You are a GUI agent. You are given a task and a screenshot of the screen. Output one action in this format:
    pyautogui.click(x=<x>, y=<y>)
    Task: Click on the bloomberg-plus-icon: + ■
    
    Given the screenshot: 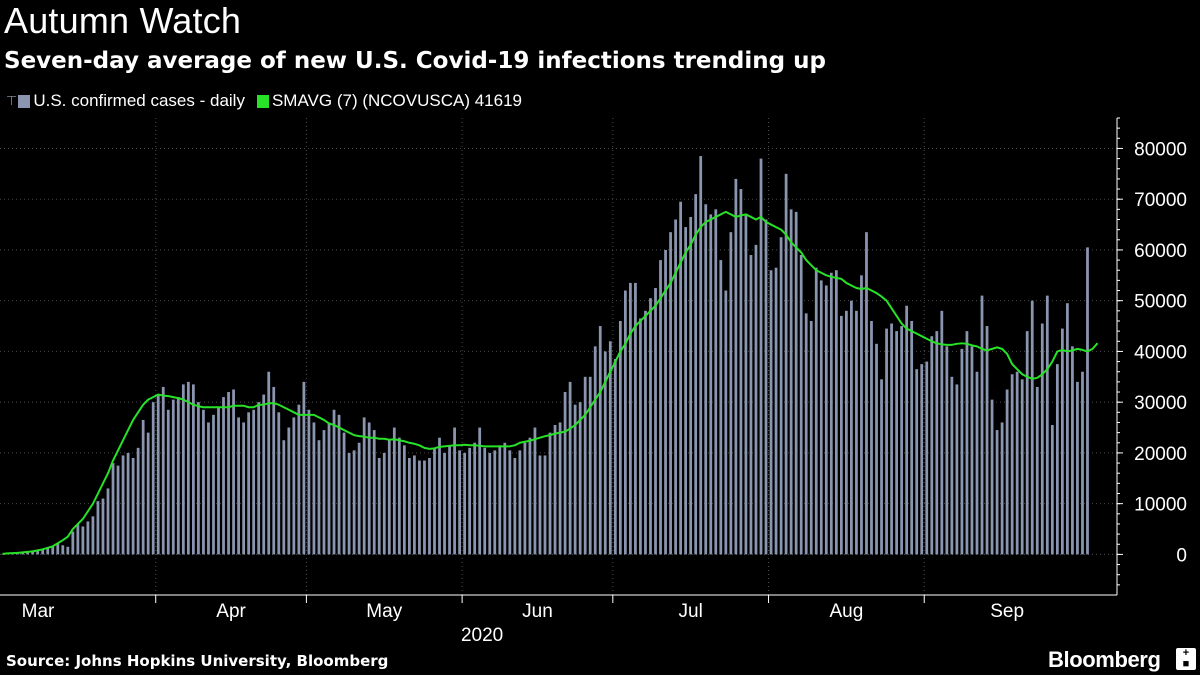 What is the action you would take?
    pyautogui.click(x=1186, y=659)
    